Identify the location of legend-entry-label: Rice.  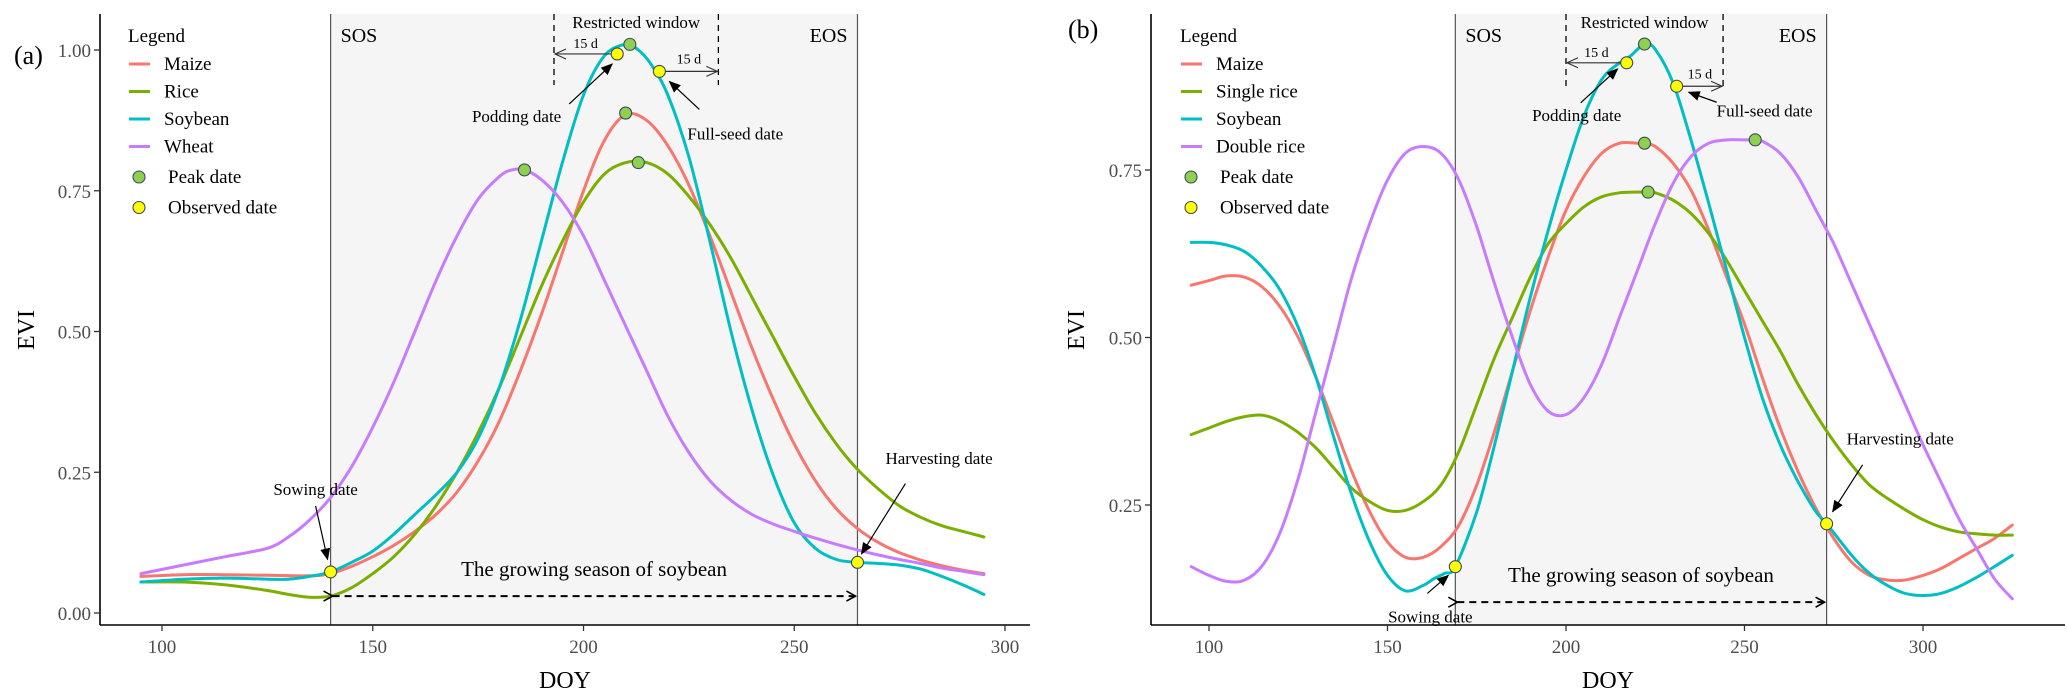
(181, 92).